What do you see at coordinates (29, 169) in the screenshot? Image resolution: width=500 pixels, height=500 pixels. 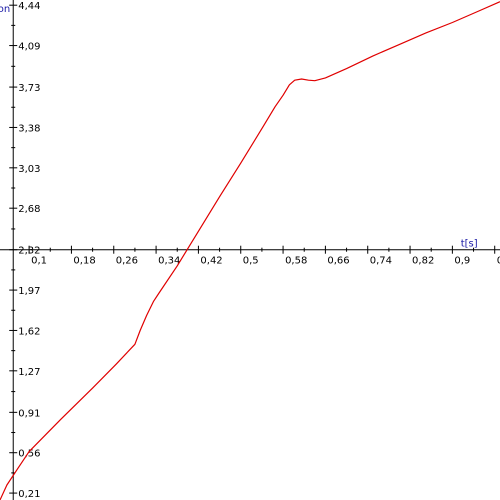 I see `y-tick-label: 3,03` at bounding box center [29, 169].